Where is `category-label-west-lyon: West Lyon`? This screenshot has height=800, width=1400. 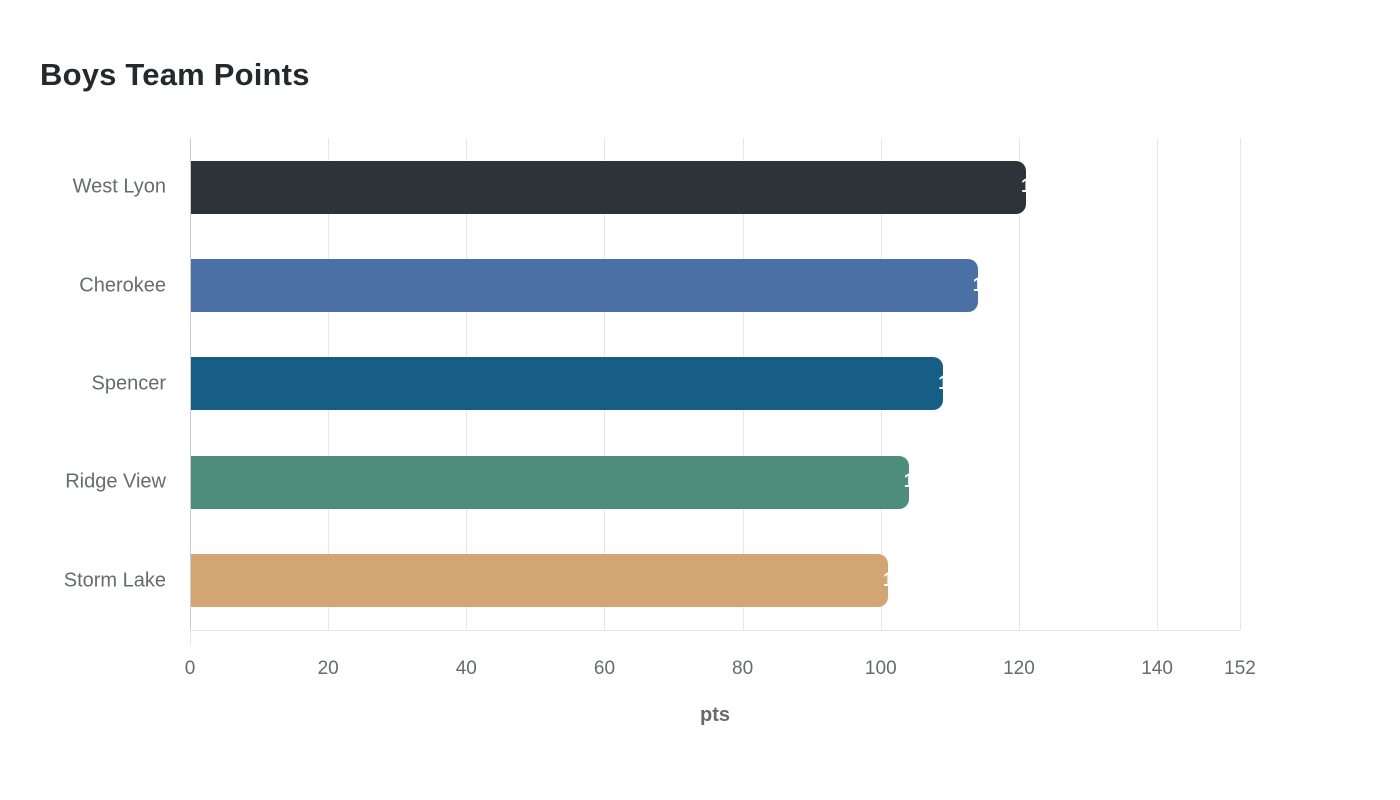 category-label-west-lyon: West Lyon is located at coordinates (119, 186).